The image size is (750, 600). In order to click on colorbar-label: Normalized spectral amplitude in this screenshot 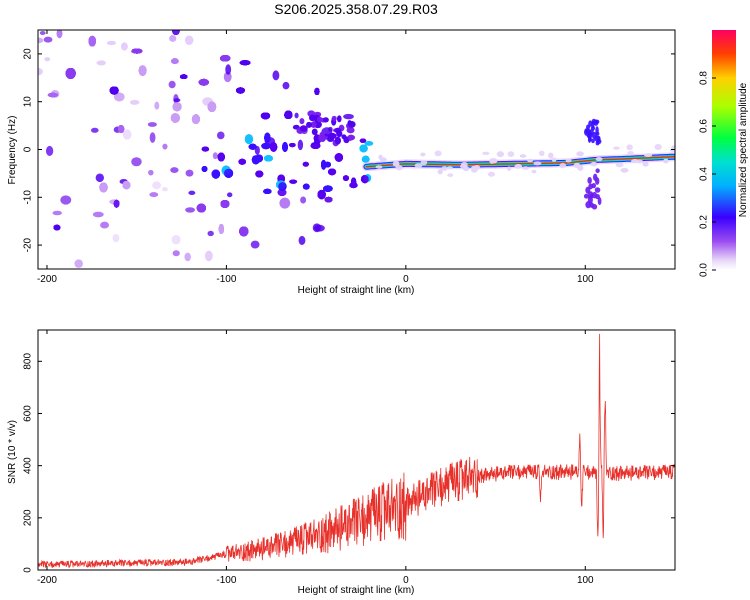, I will do `click(743, 149)`.